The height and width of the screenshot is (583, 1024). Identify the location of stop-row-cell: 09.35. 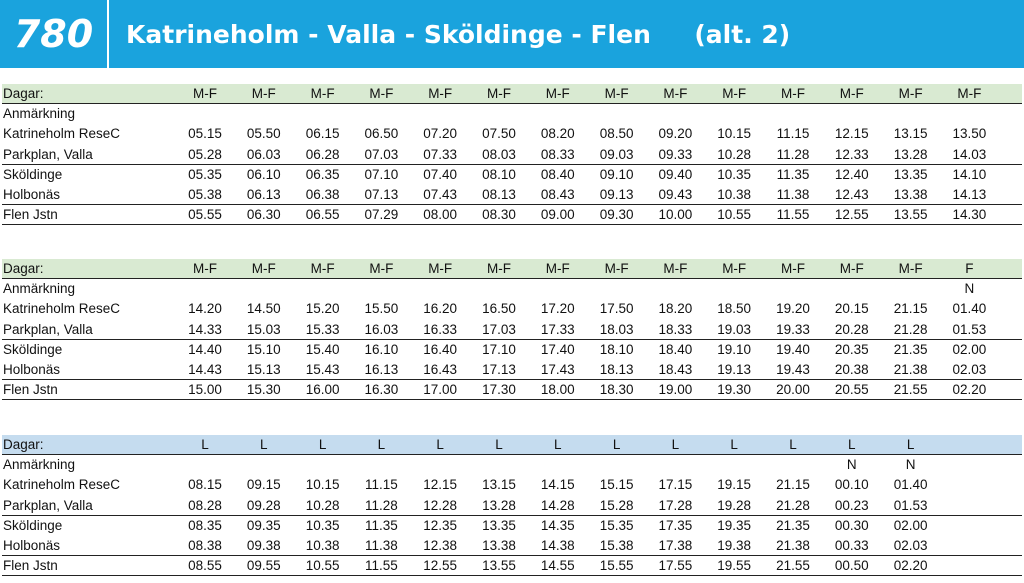
(263, 525).